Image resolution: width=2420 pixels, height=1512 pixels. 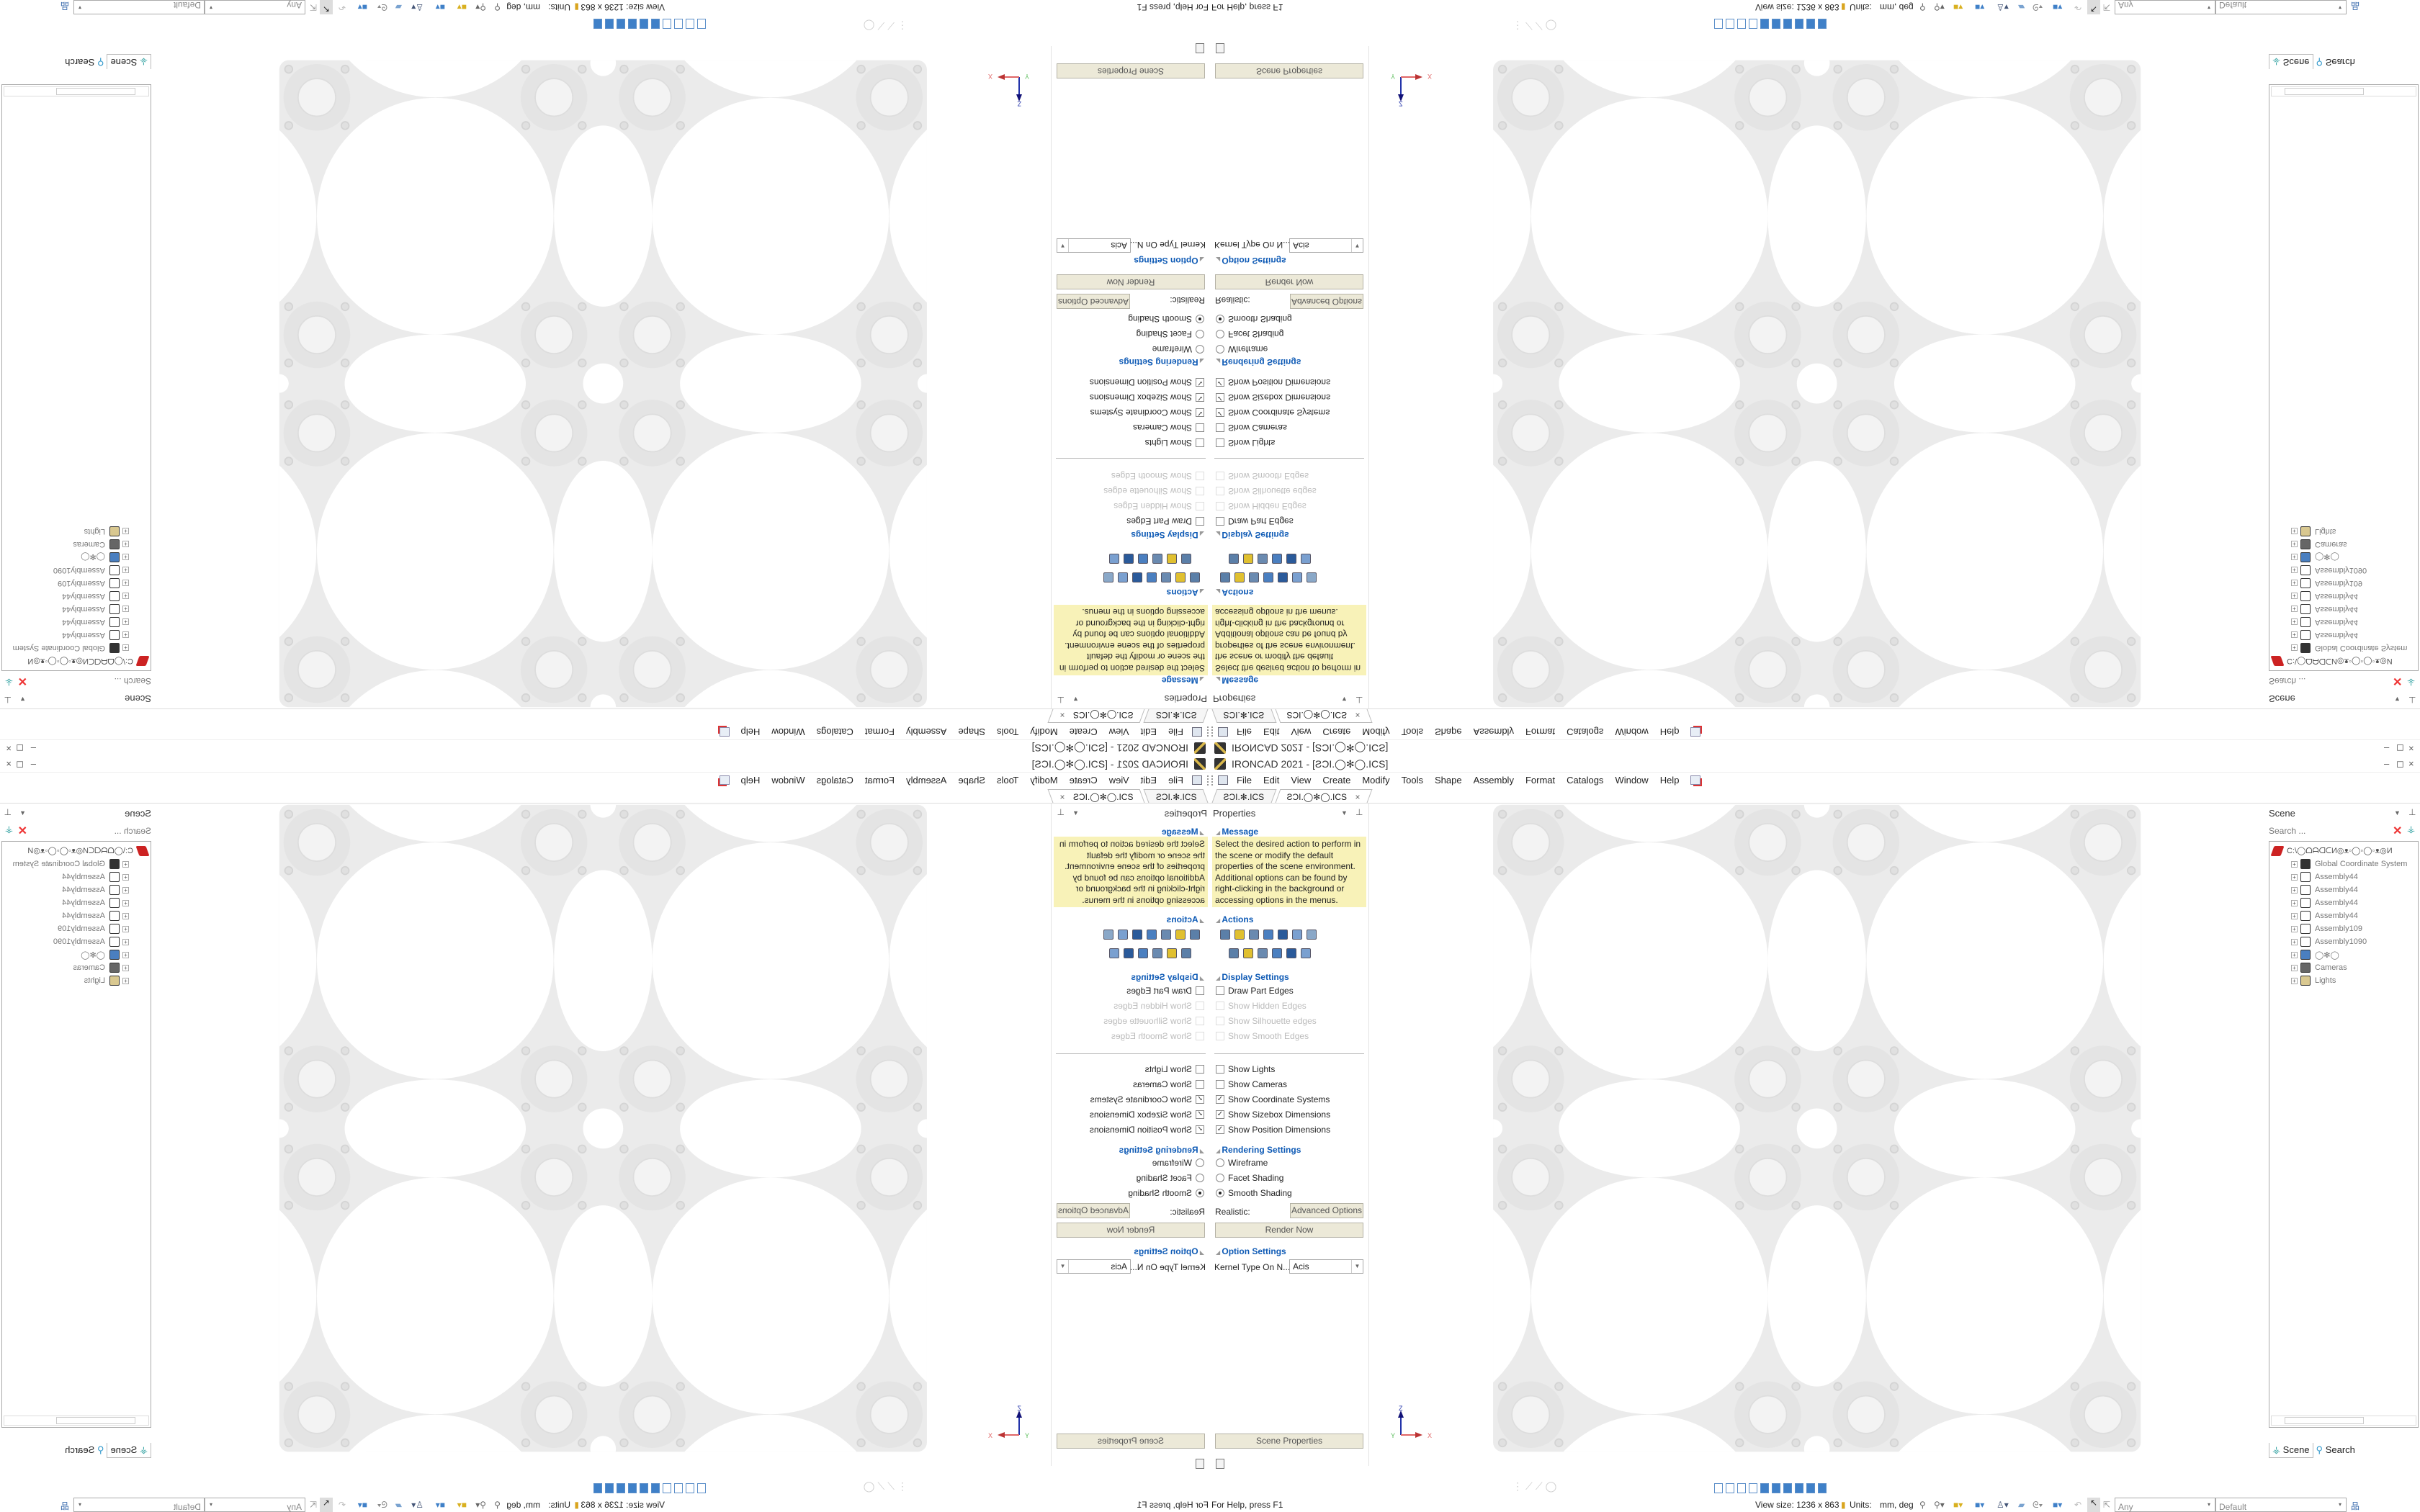 I want to click on shaded-icon: ■▾, so click(x=362, y=7).